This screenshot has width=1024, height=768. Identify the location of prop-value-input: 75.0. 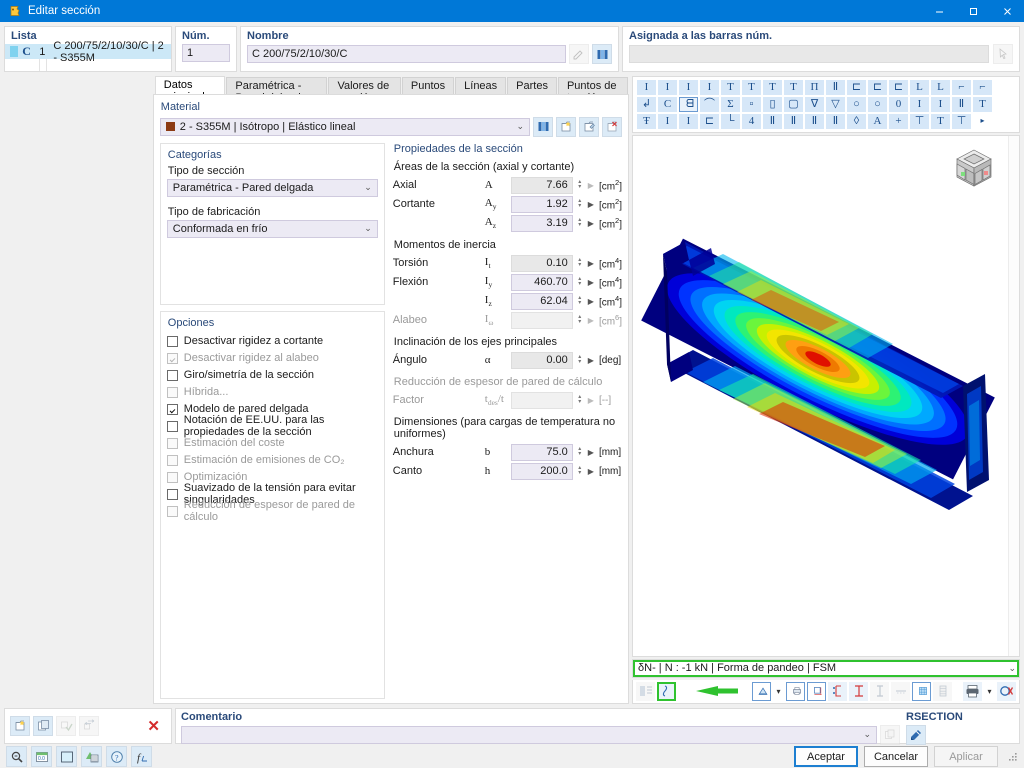
(541, 452).